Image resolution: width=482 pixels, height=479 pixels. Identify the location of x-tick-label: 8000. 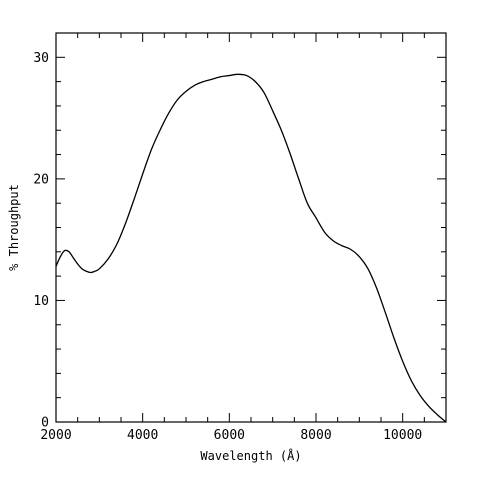
(315, 435).